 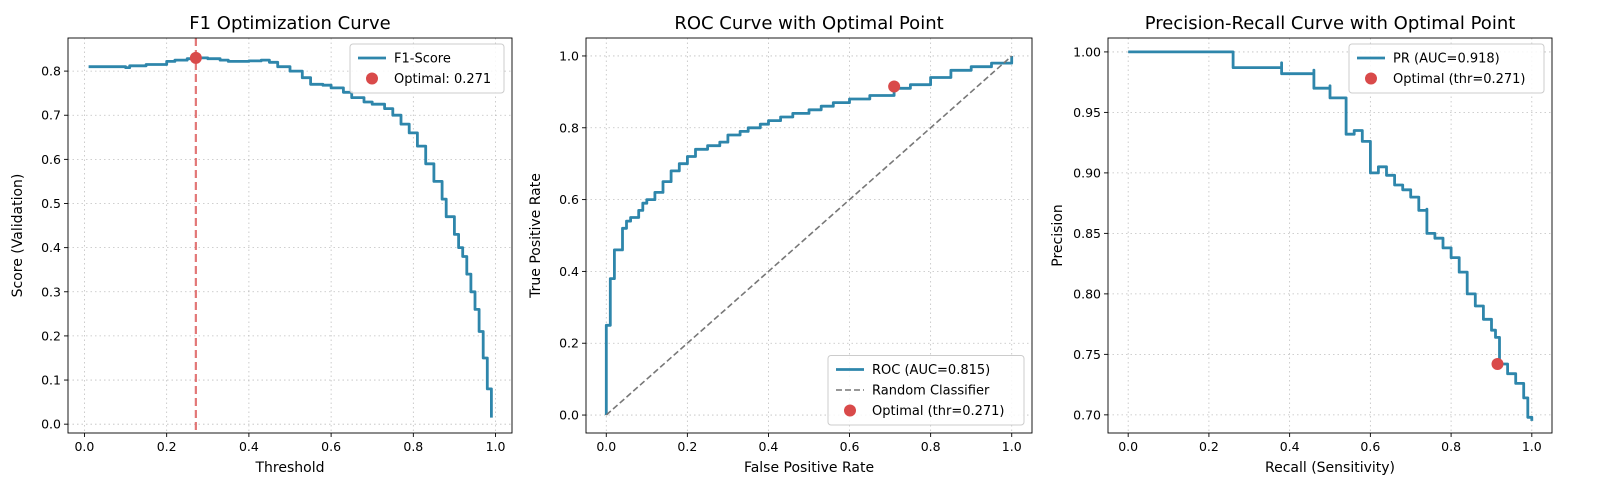 I want to click on x-axis-label: Threshold, so click(x=290, y=468).